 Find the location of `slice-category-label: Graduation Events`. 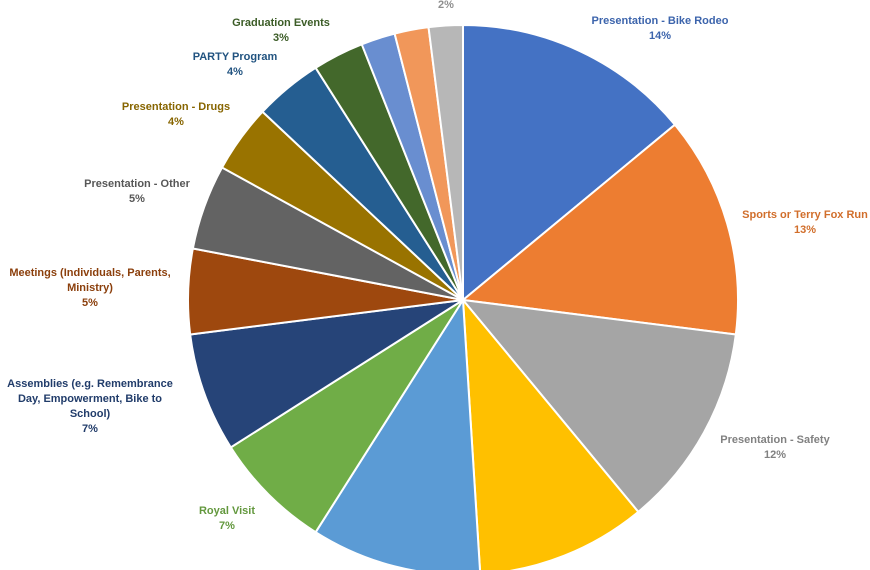

slice-category-label: Graduation Events is located at coordinates (281, 23).